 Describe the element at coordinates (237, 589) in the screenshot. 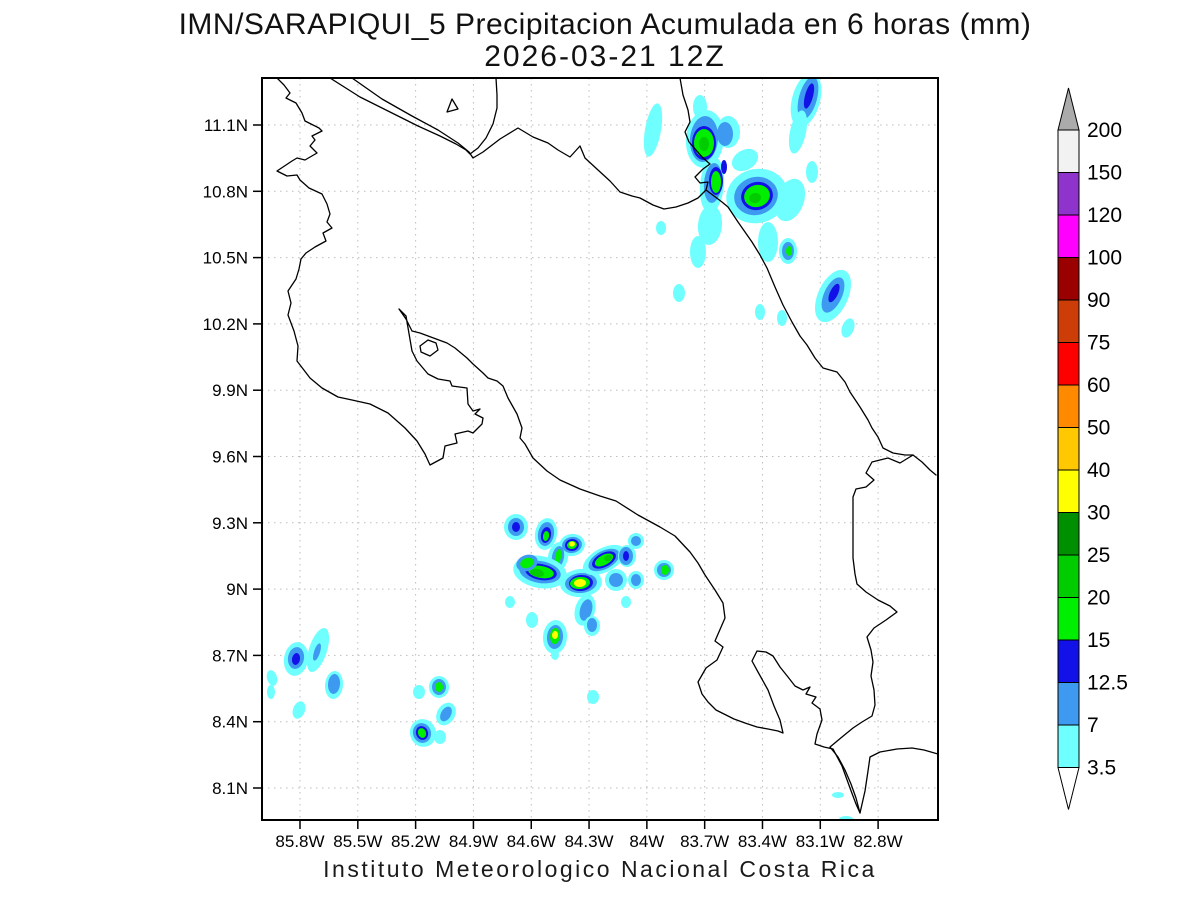

I see `lat-tick-label: 9N` at that location.